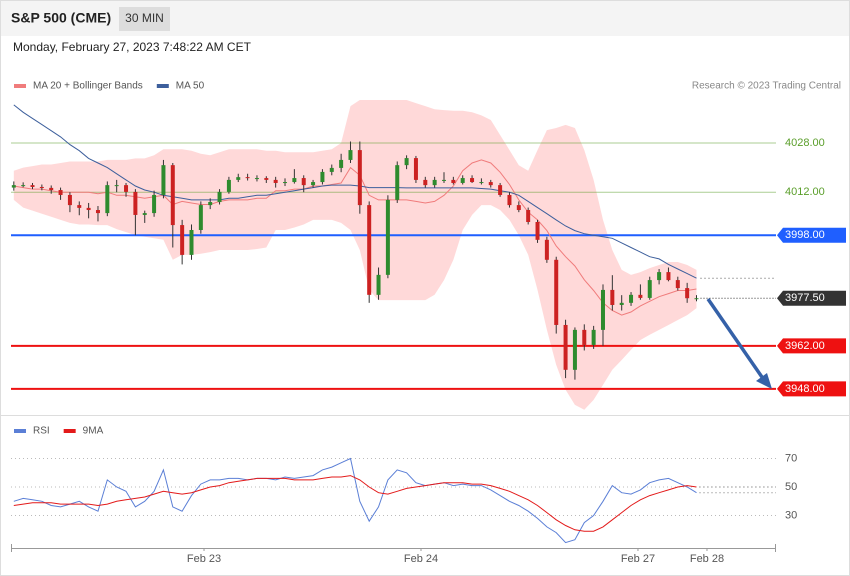 The image size is (850, 576). What do you see at coordinates (791, 487) in the screenshot?
I see `y-tick-label: 50` at bounding box center [791, 487].